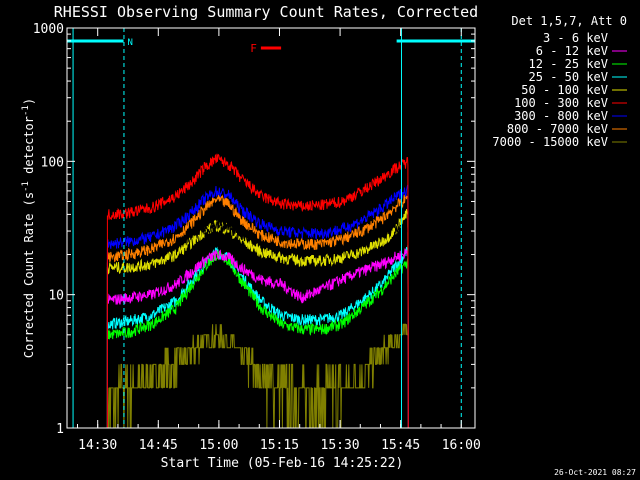  I want to click on flare-label: F, so click(253, 48).